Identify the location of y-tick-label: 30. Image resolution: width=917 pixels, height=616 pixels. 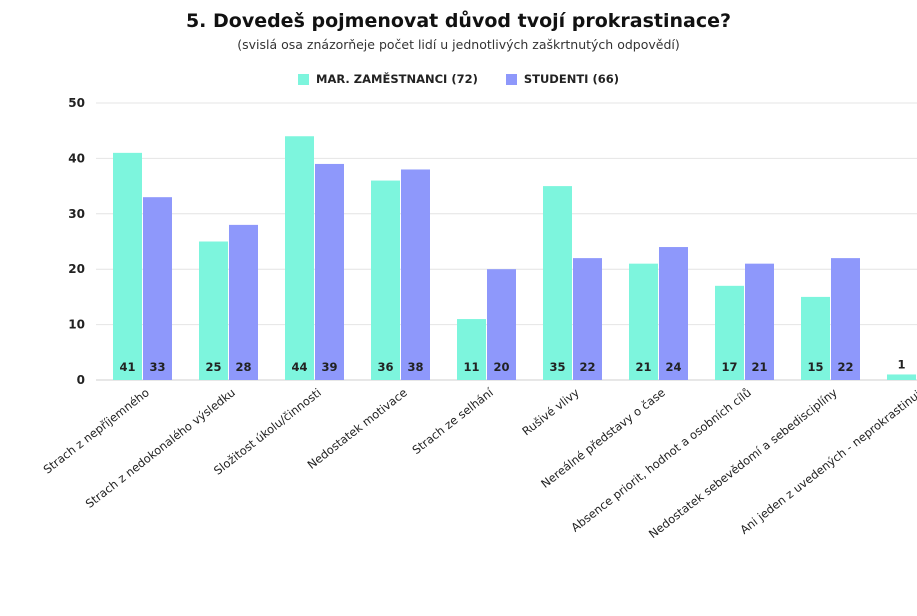
(76, 214).